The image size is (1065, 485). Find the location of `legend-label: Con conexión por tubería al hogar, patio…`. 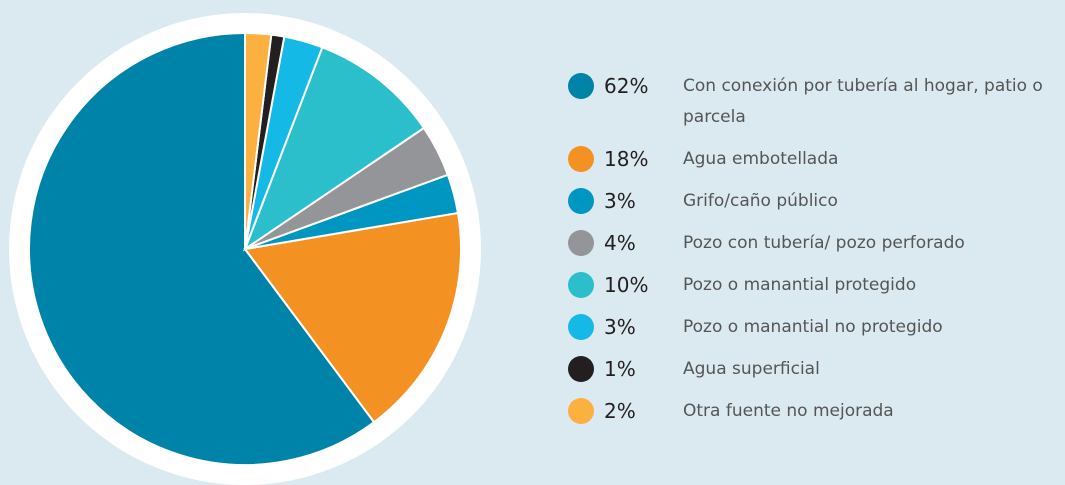

legend-label: Con conexión por tubería al hogar, patio… is located at coordinates (863, 101).